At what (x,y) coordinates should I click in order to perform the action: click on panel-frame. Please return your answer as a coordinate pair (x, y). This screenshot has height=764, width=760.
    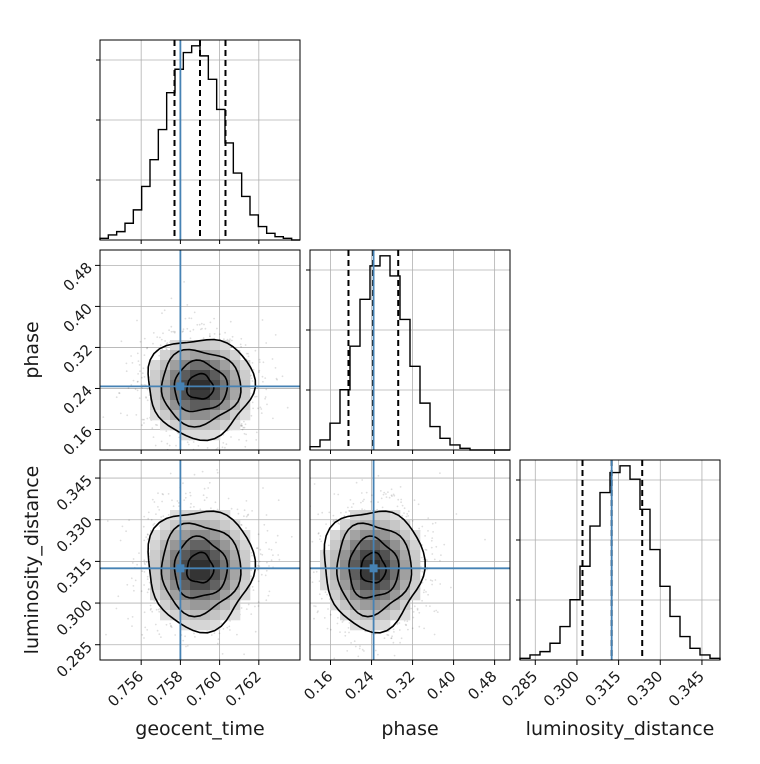
    Looking at the image, I should click on (200, 350).